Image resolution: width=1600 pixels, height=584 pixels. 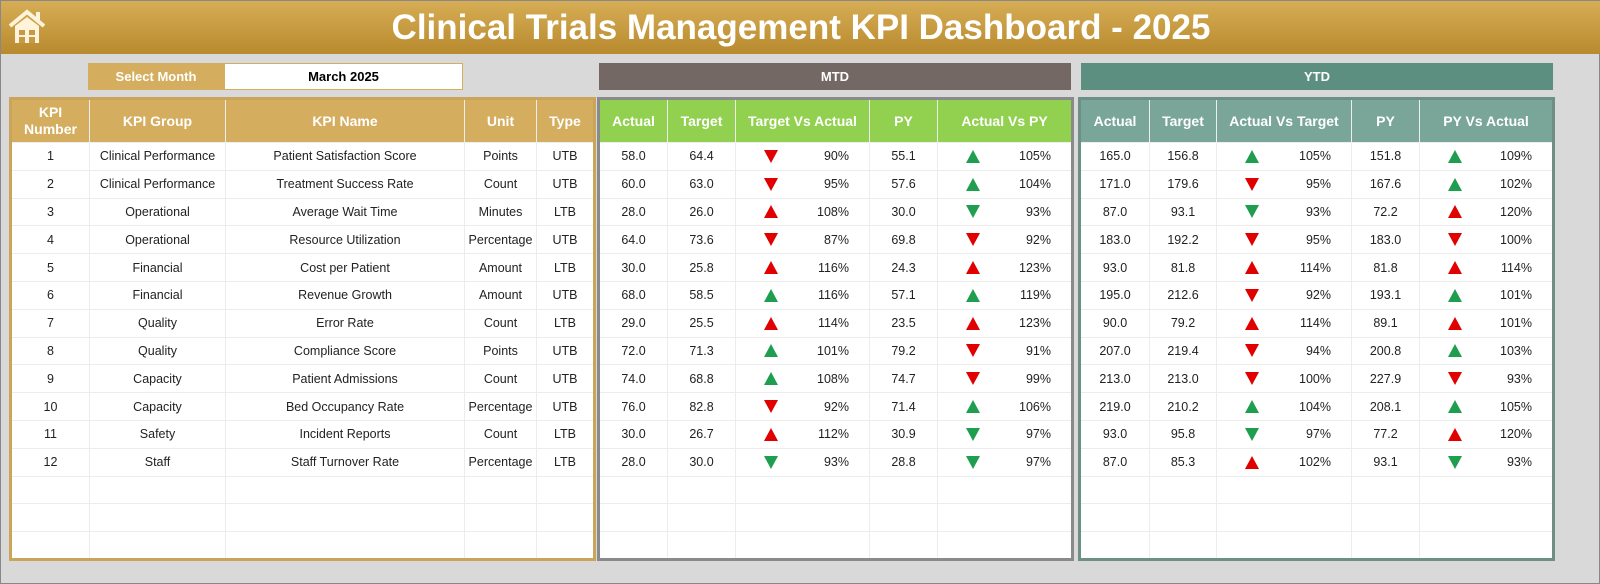 What do you see at coordinates (1183, 212) in the screenshot?
I see `ytd-target: 93.1` at bounding box center [1183, 212].